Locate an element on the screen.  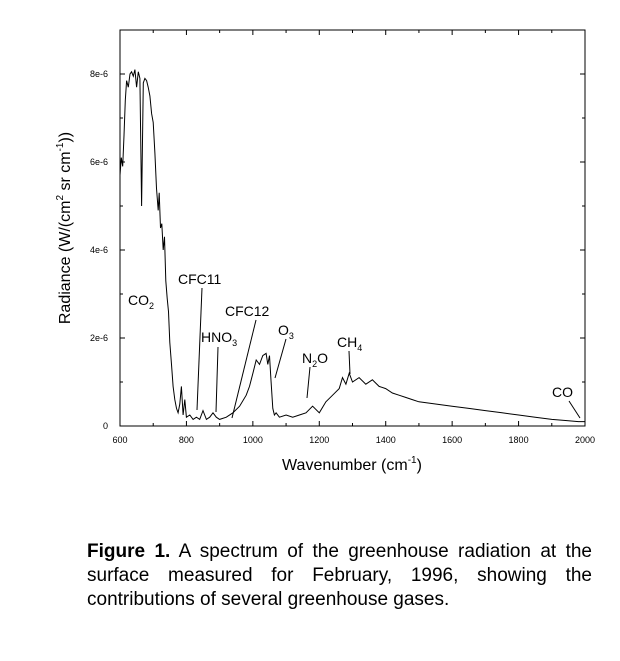
gas-label: CO2 is located at coordinates (141, 301).